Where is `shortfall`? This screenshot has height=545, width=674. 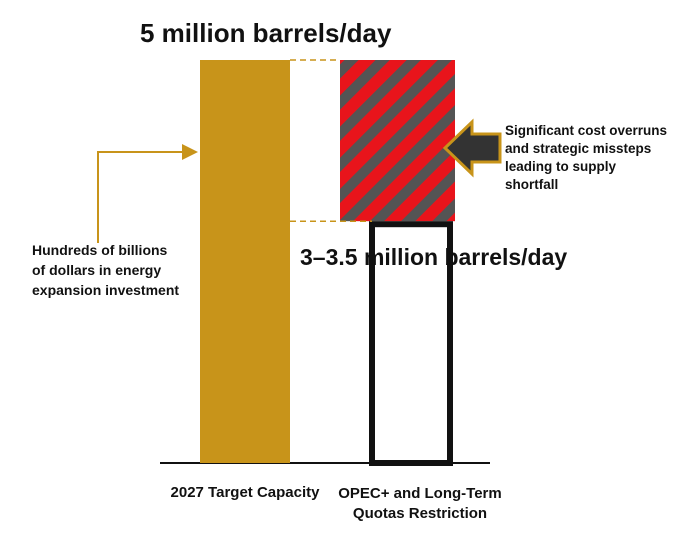 shortfall is located at coordinates (397, 141).